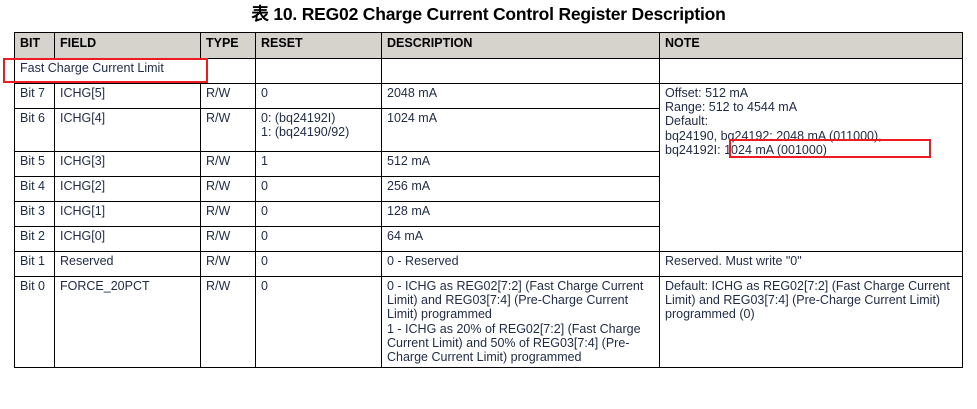 This screenshot has width=977, height=409. Describe the element at coordinates (520, 164) in the screenshot. I see `cell-description: 512 mA` at that location.